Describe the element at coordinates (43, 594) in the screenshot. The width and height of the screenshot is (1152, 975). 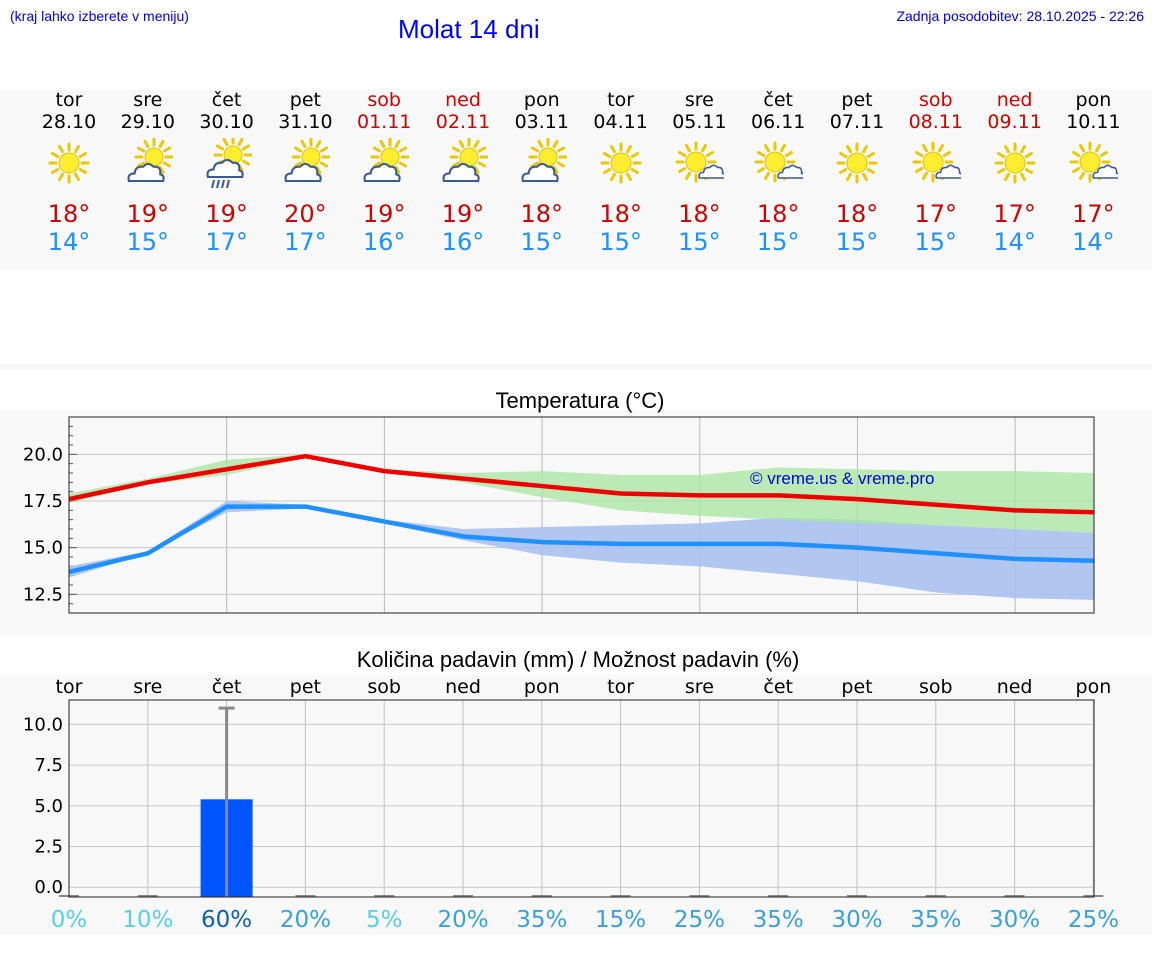
I see `y-tick-label: 12.5` at that location.